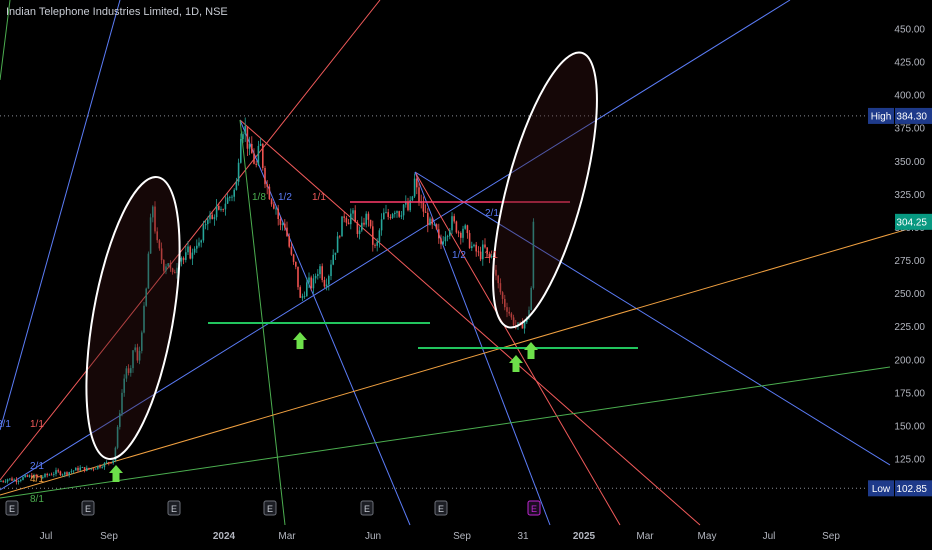 This screenshot has width=932, height=550. Describe the element at coordinates (909, 63) in the screenshot. I see `price-tick-label: 425.00` at that location.